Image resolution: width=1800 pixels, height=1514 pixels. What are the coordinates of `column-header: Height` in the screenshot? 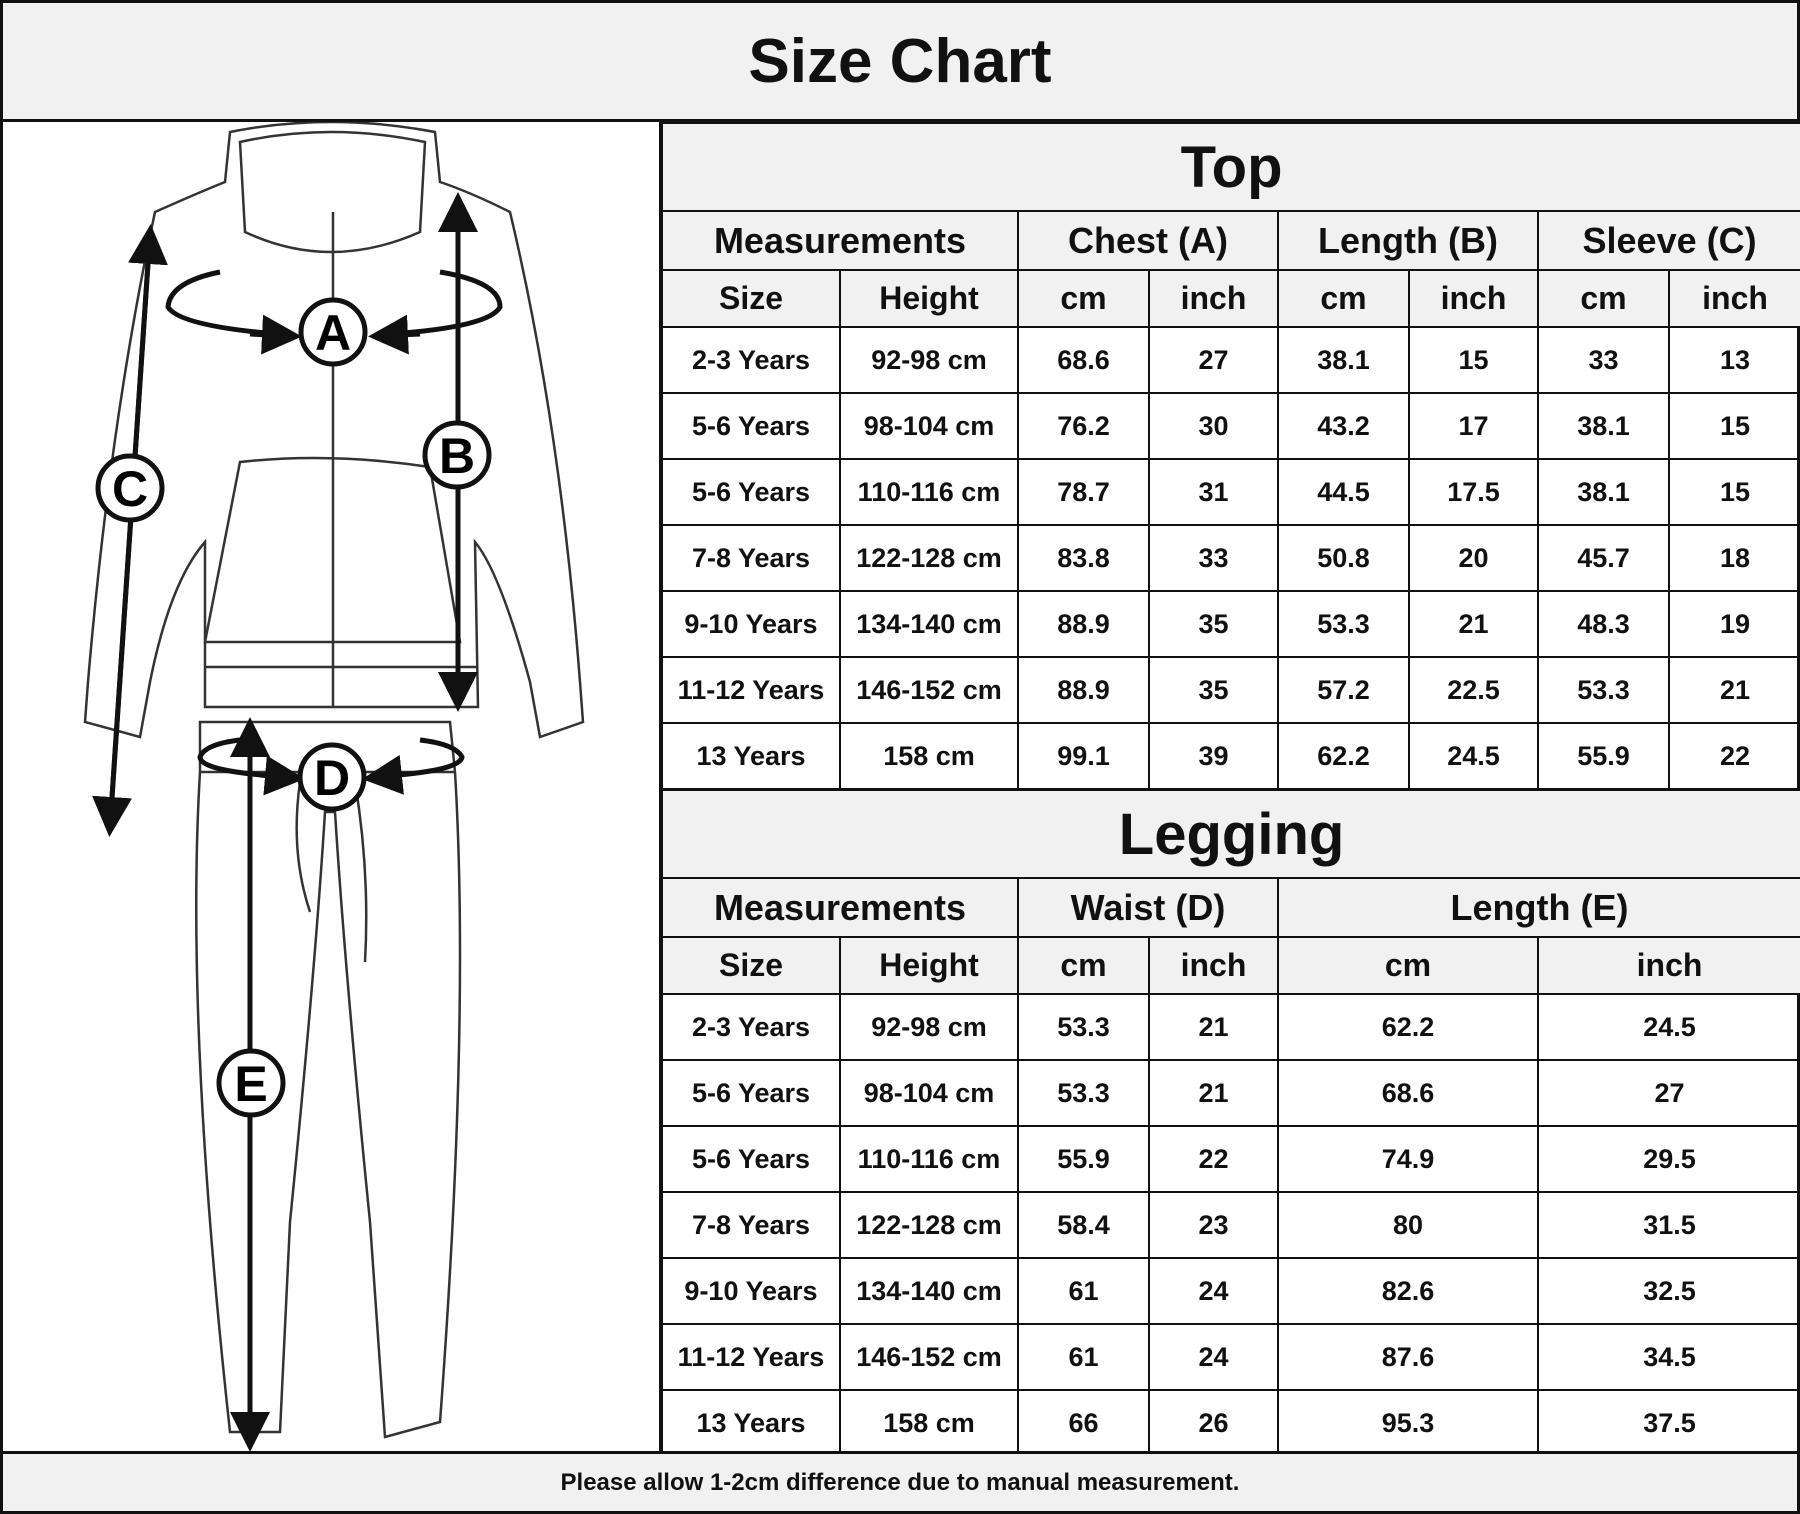 It's located at (929, 965).